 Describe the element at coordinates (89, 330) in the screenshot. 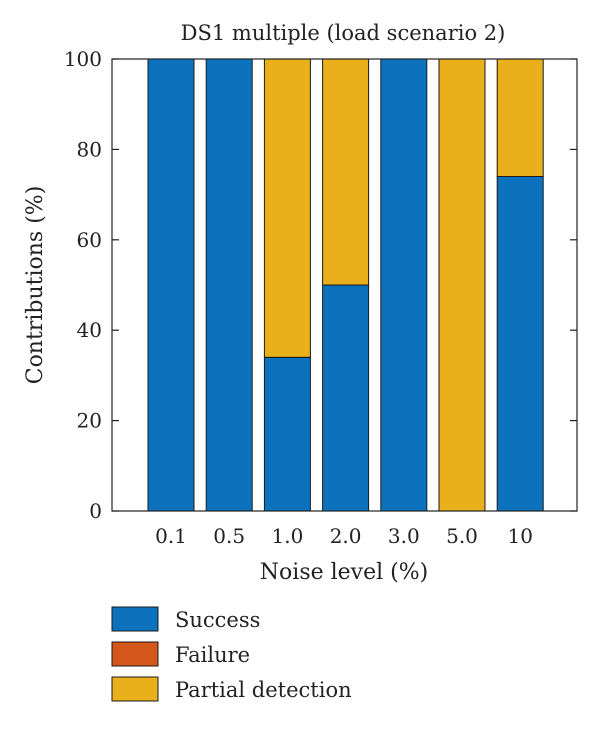

I see `y-tick-label: 40` at that location.